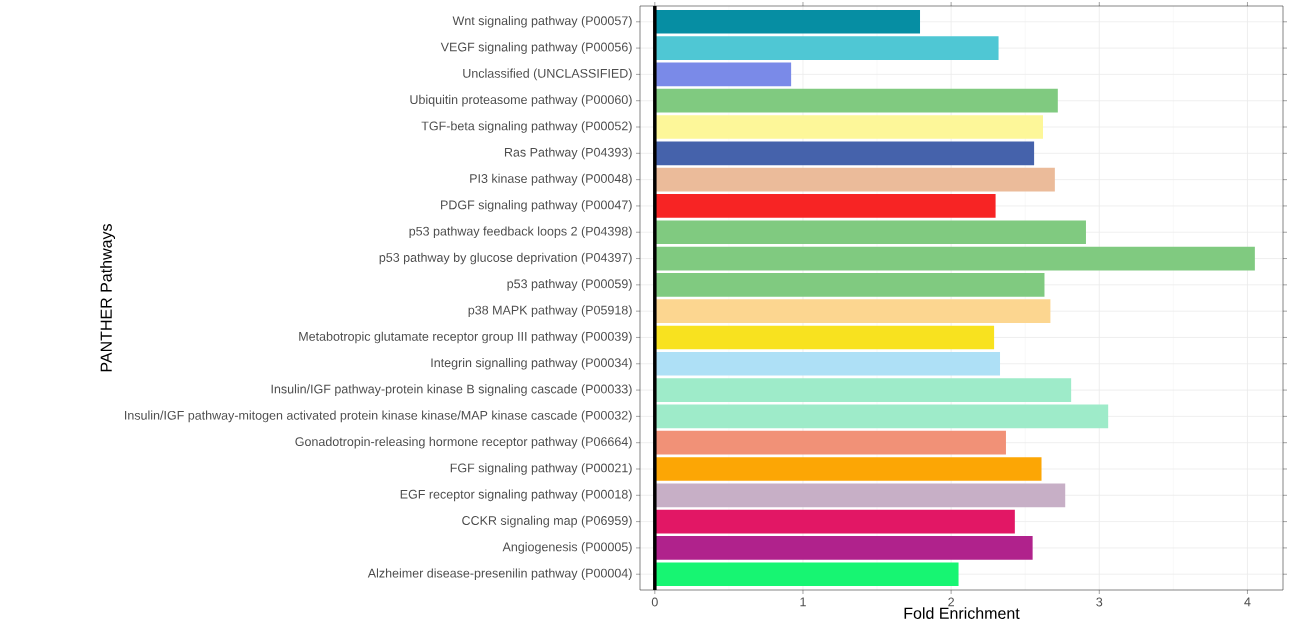 The image size is (1293, 635). Describe the element at coordinates (1099, 602) in the screenshot. I see `x-tick-label: 3` at that location.